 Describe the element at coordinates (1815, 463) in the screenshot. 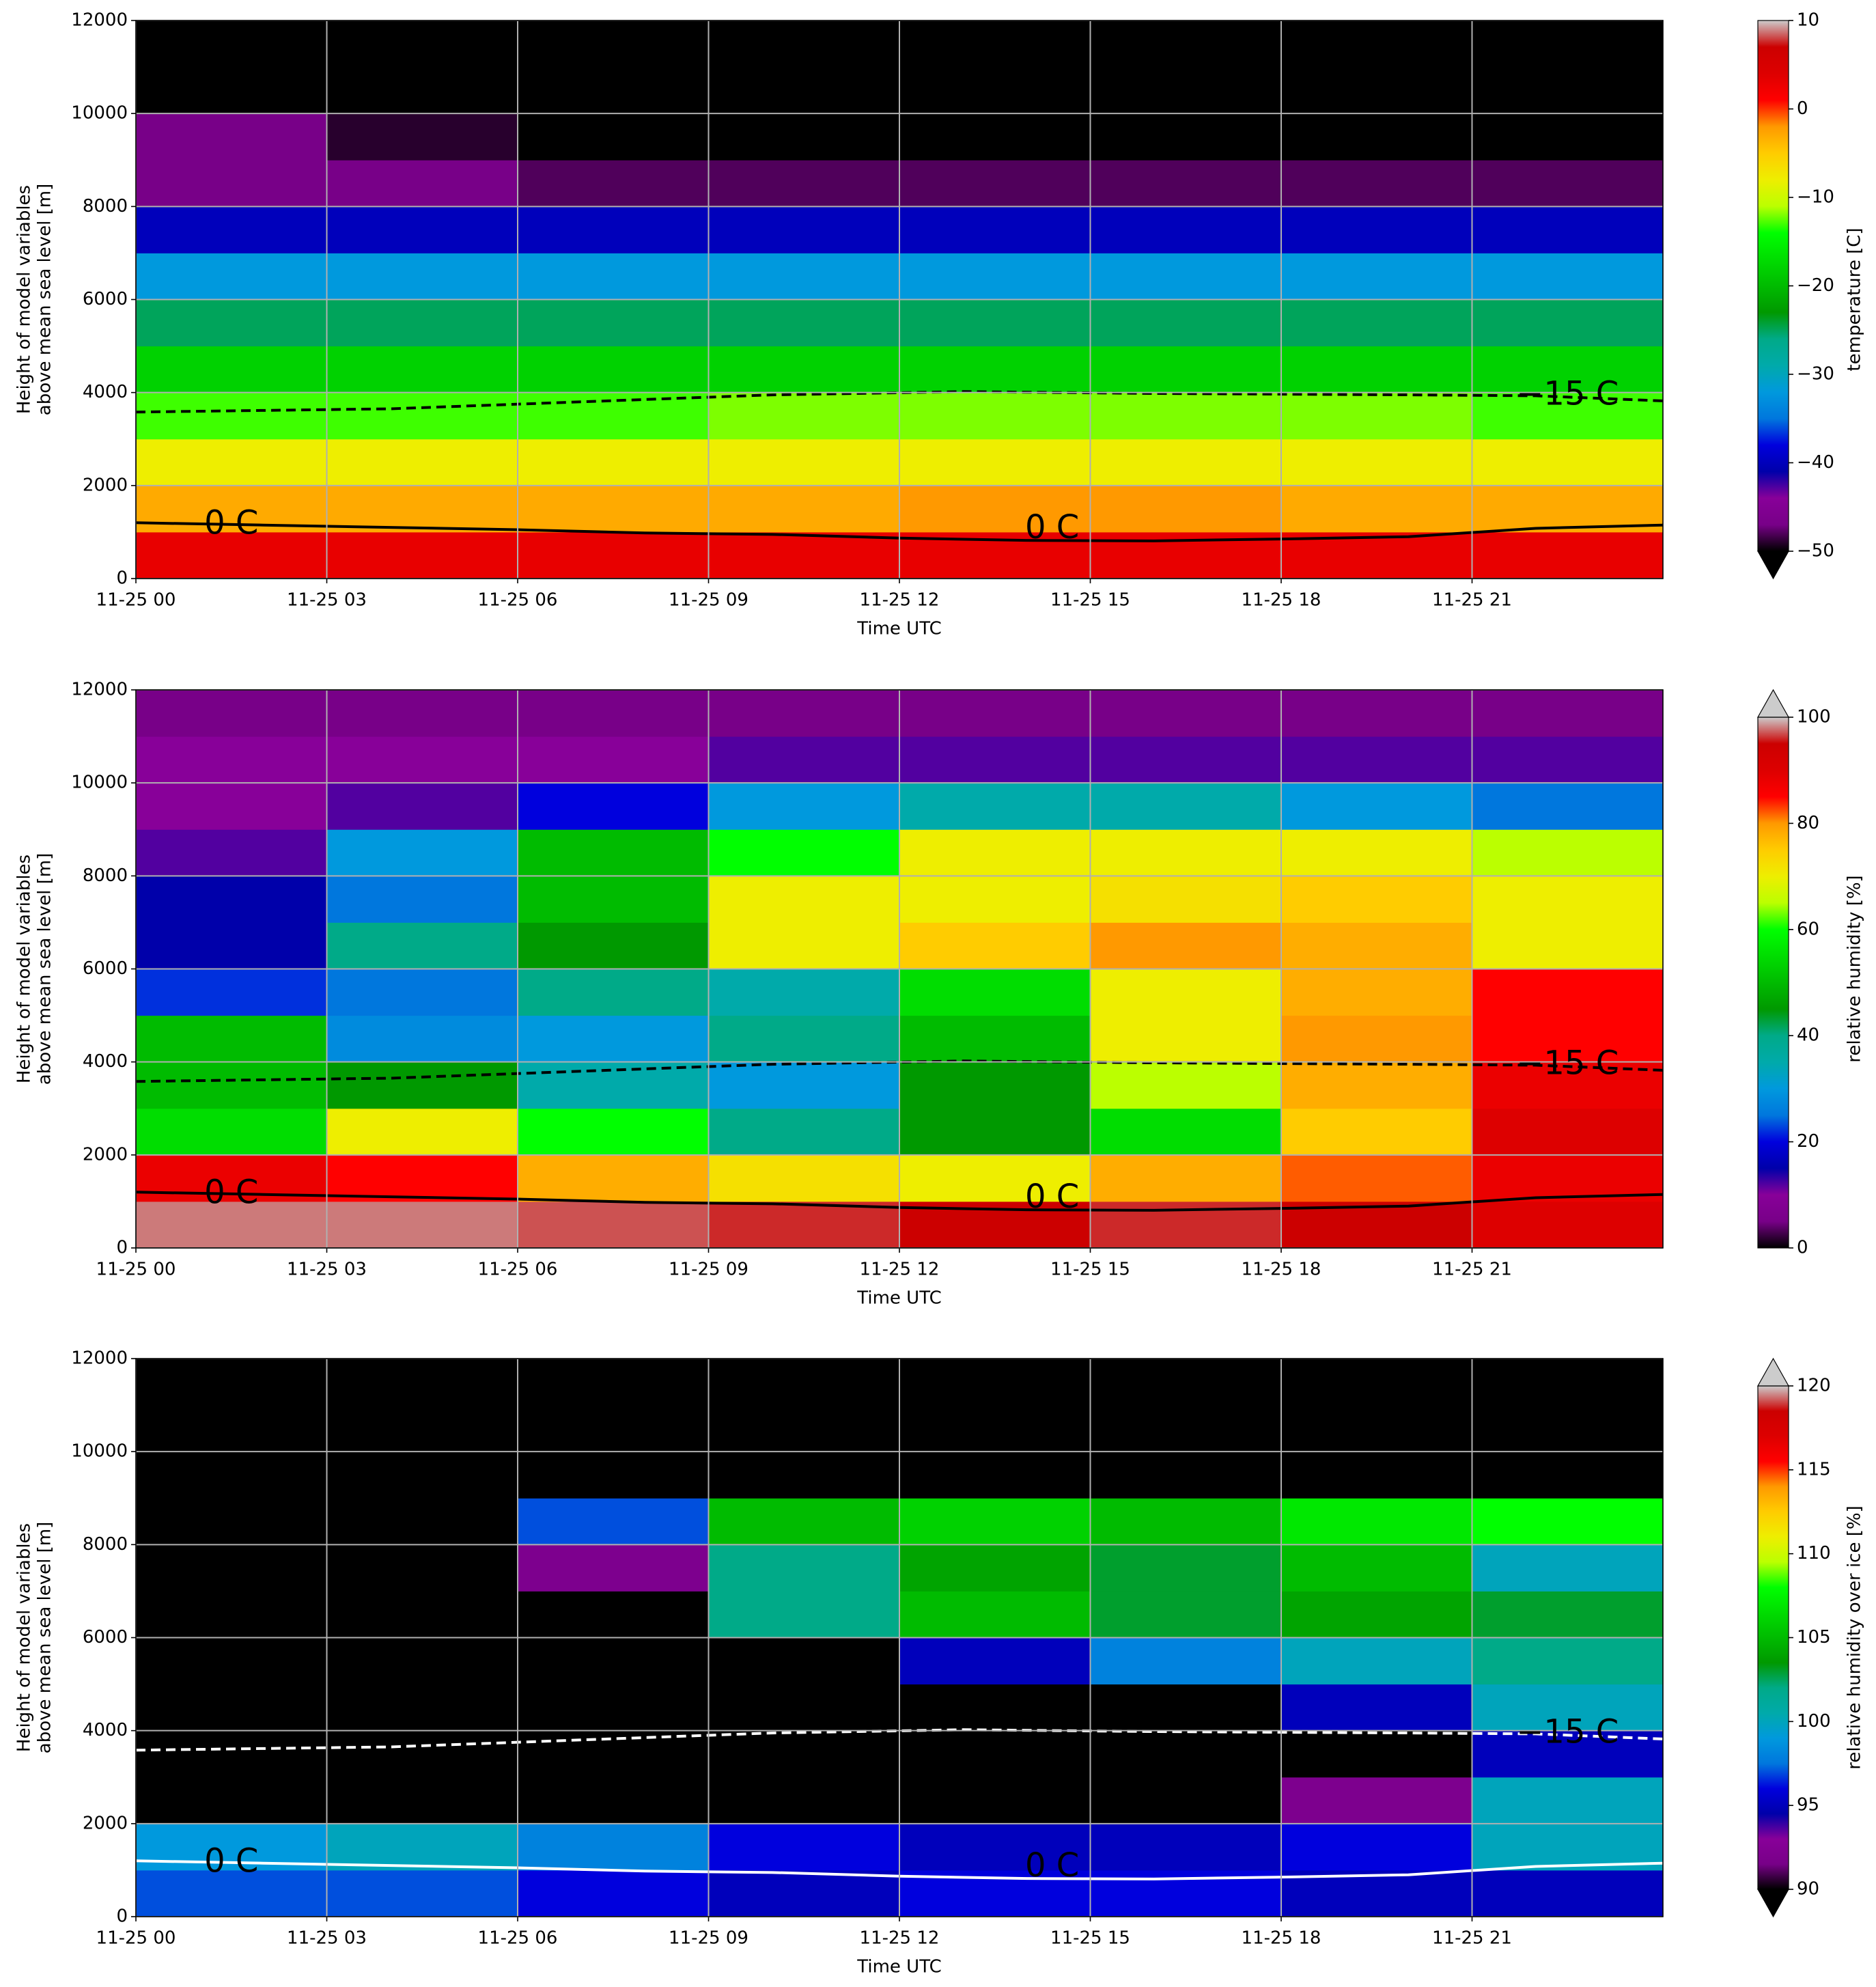

I see `colorbar-tick-label: −40` at that location.